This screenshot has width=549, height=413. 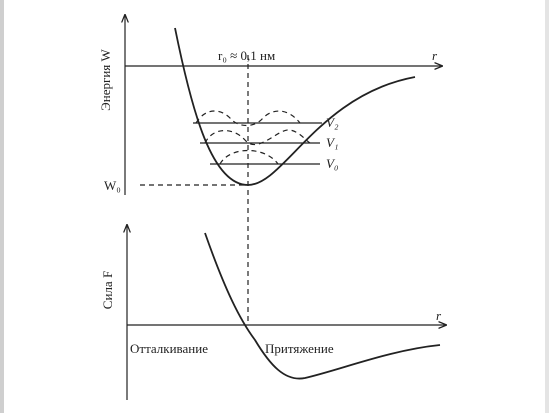 I want to click on repulsion-label: Отталкивание, so click(x=169, y=348).